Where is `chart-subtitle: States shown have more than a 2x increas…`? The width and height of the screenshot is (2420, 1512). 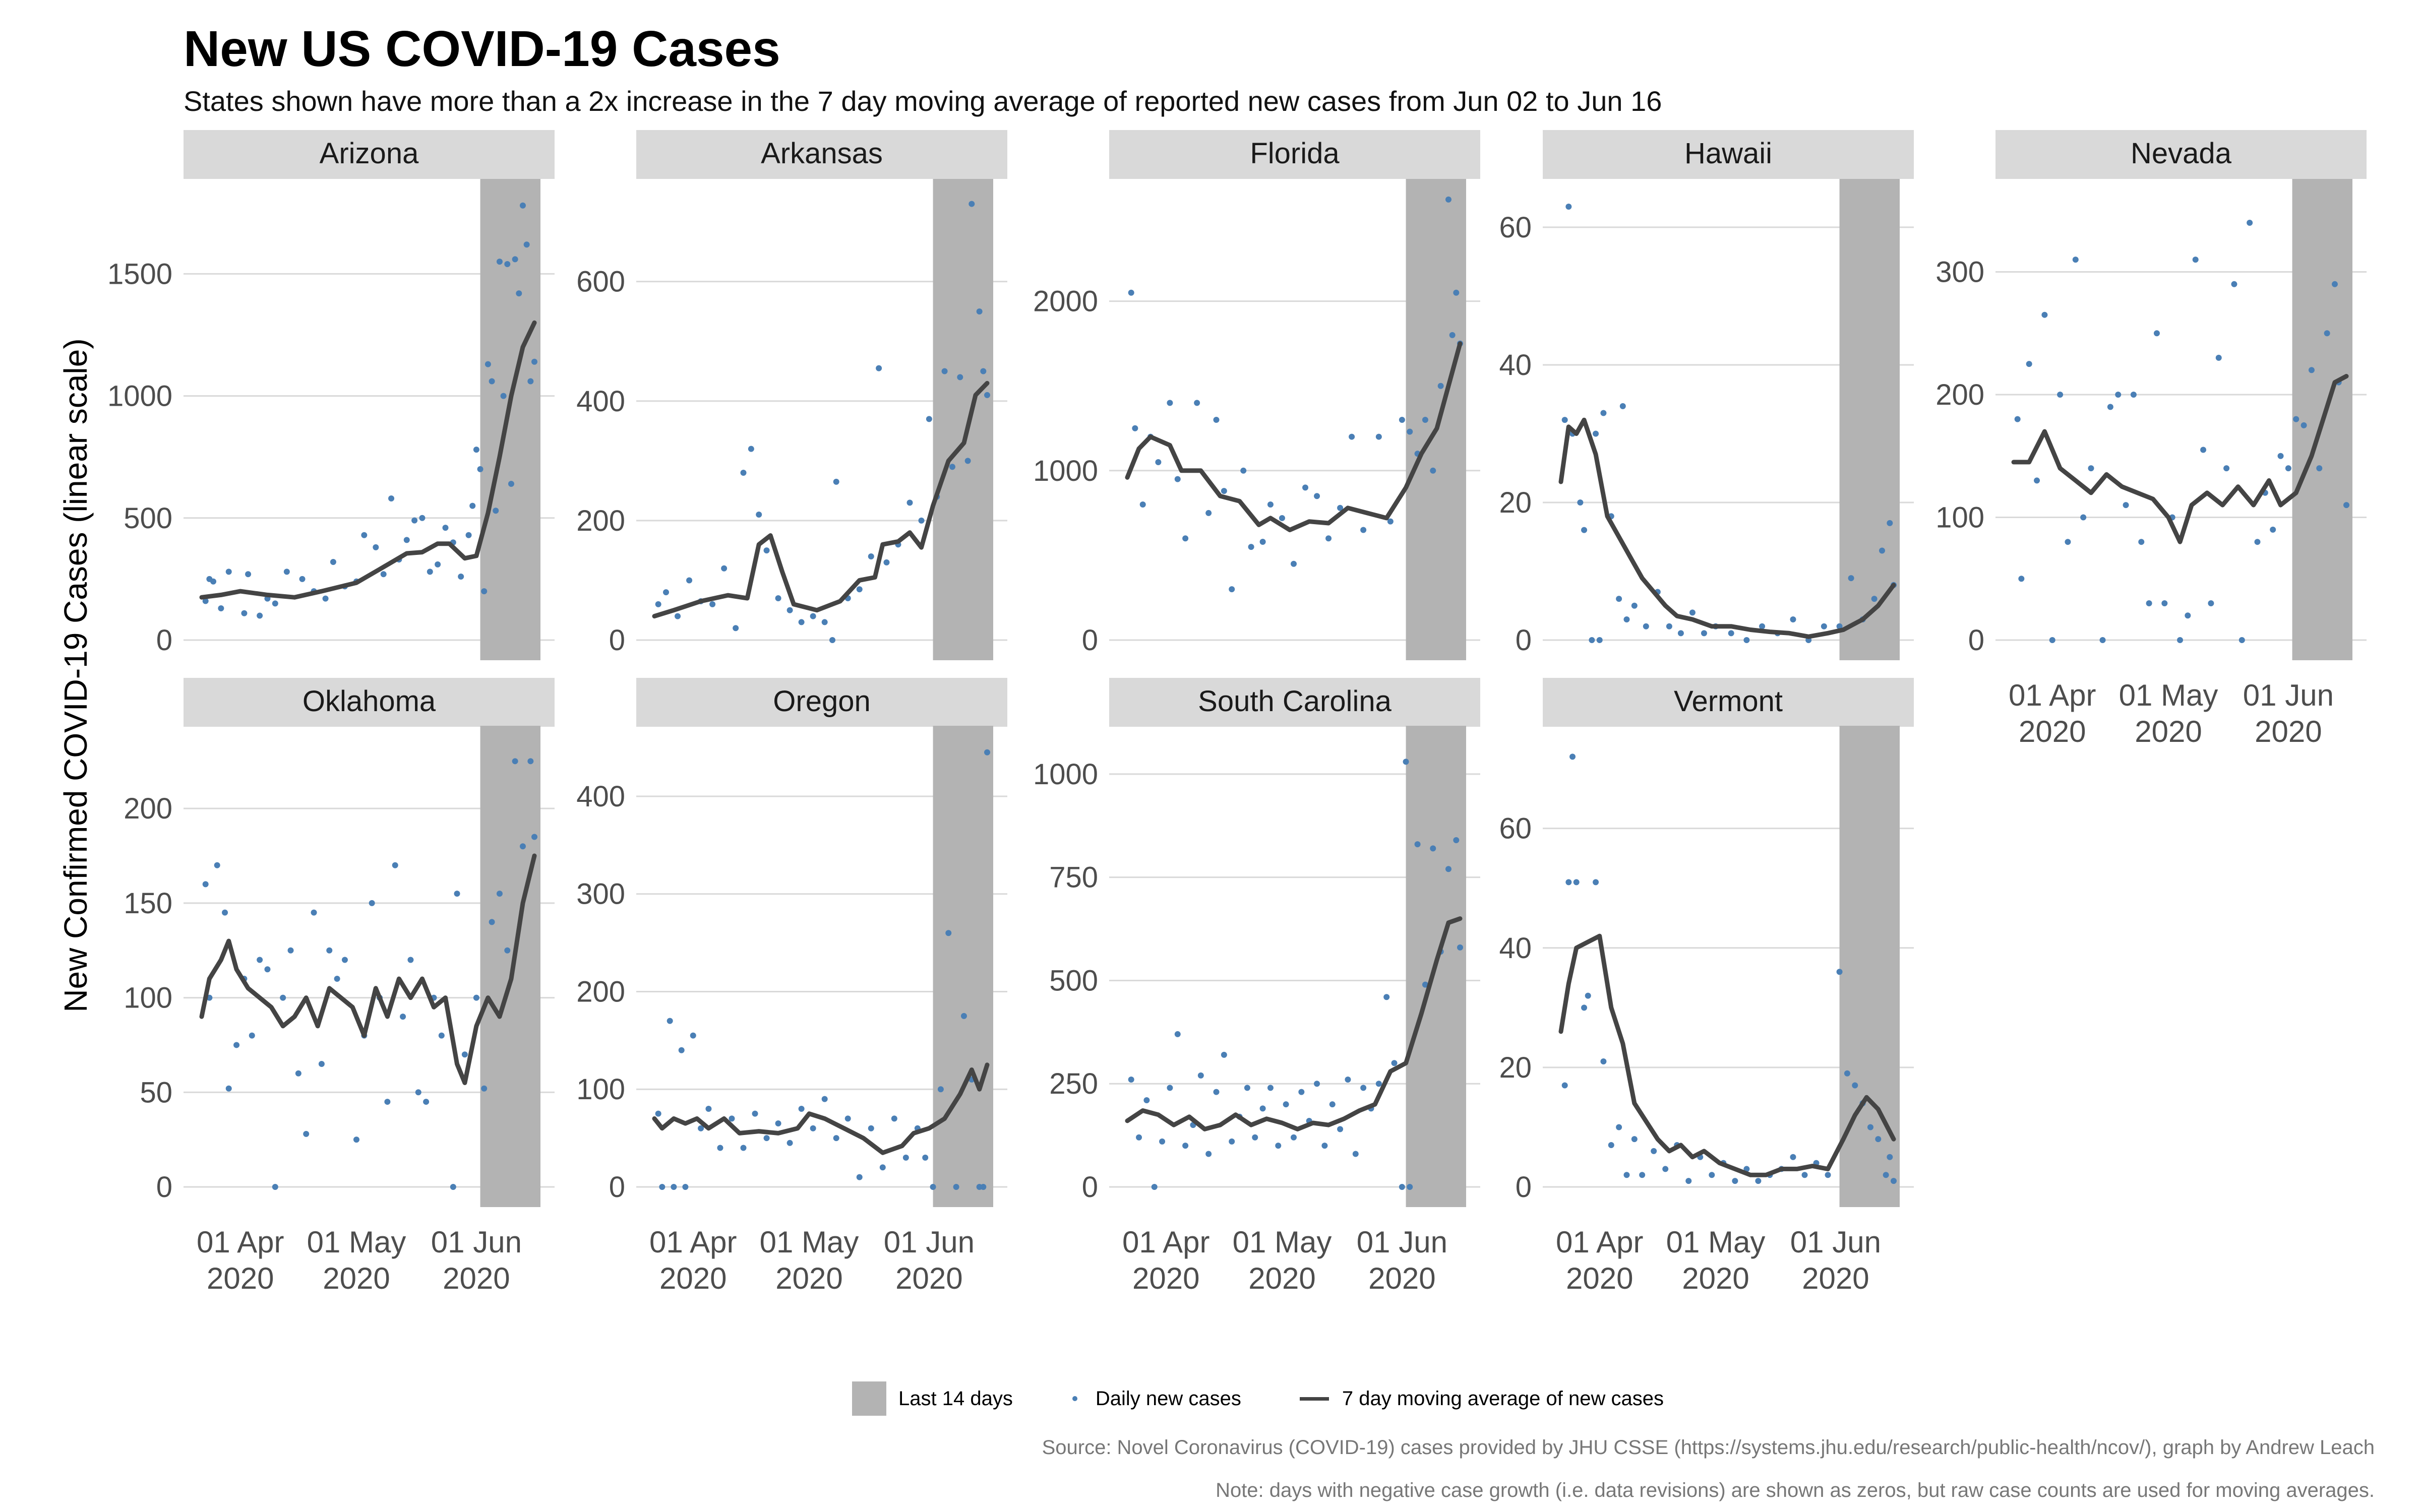 chart-subtitle: States shown have more than a 2x increas… is located at coordinates (923, 101).